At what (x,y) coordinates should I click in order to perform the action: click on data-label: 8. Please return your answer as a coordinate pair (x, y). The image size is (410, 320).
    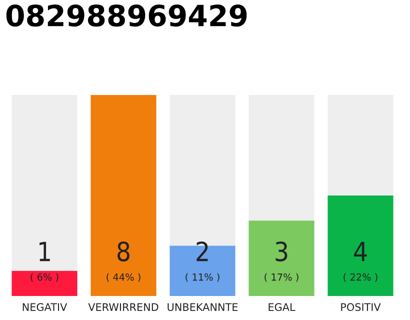
    Looking at the image, I should click on (124, 251).